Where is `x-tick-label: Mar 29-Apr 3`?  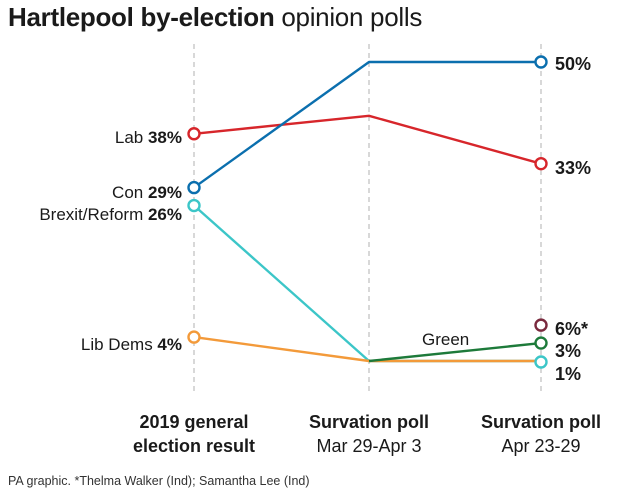 x-tick-label: Mar 29-Apr 3 is located at coordinates (368, 446).